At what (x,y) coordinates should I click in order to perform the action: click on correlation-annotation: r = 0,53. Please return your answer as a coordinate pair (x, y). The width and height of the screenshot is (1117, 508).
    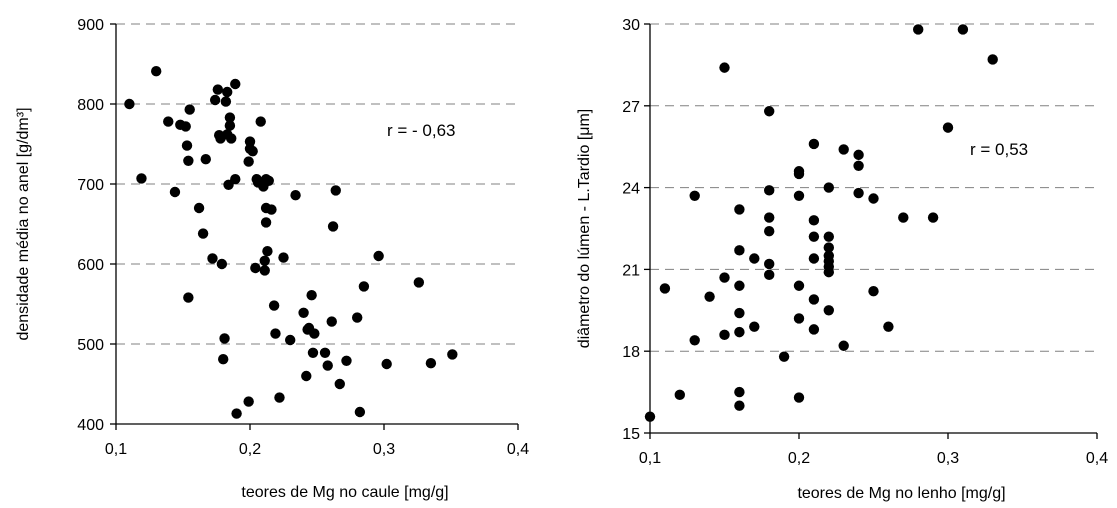
    Looking at the image, I should click on (999, 149).